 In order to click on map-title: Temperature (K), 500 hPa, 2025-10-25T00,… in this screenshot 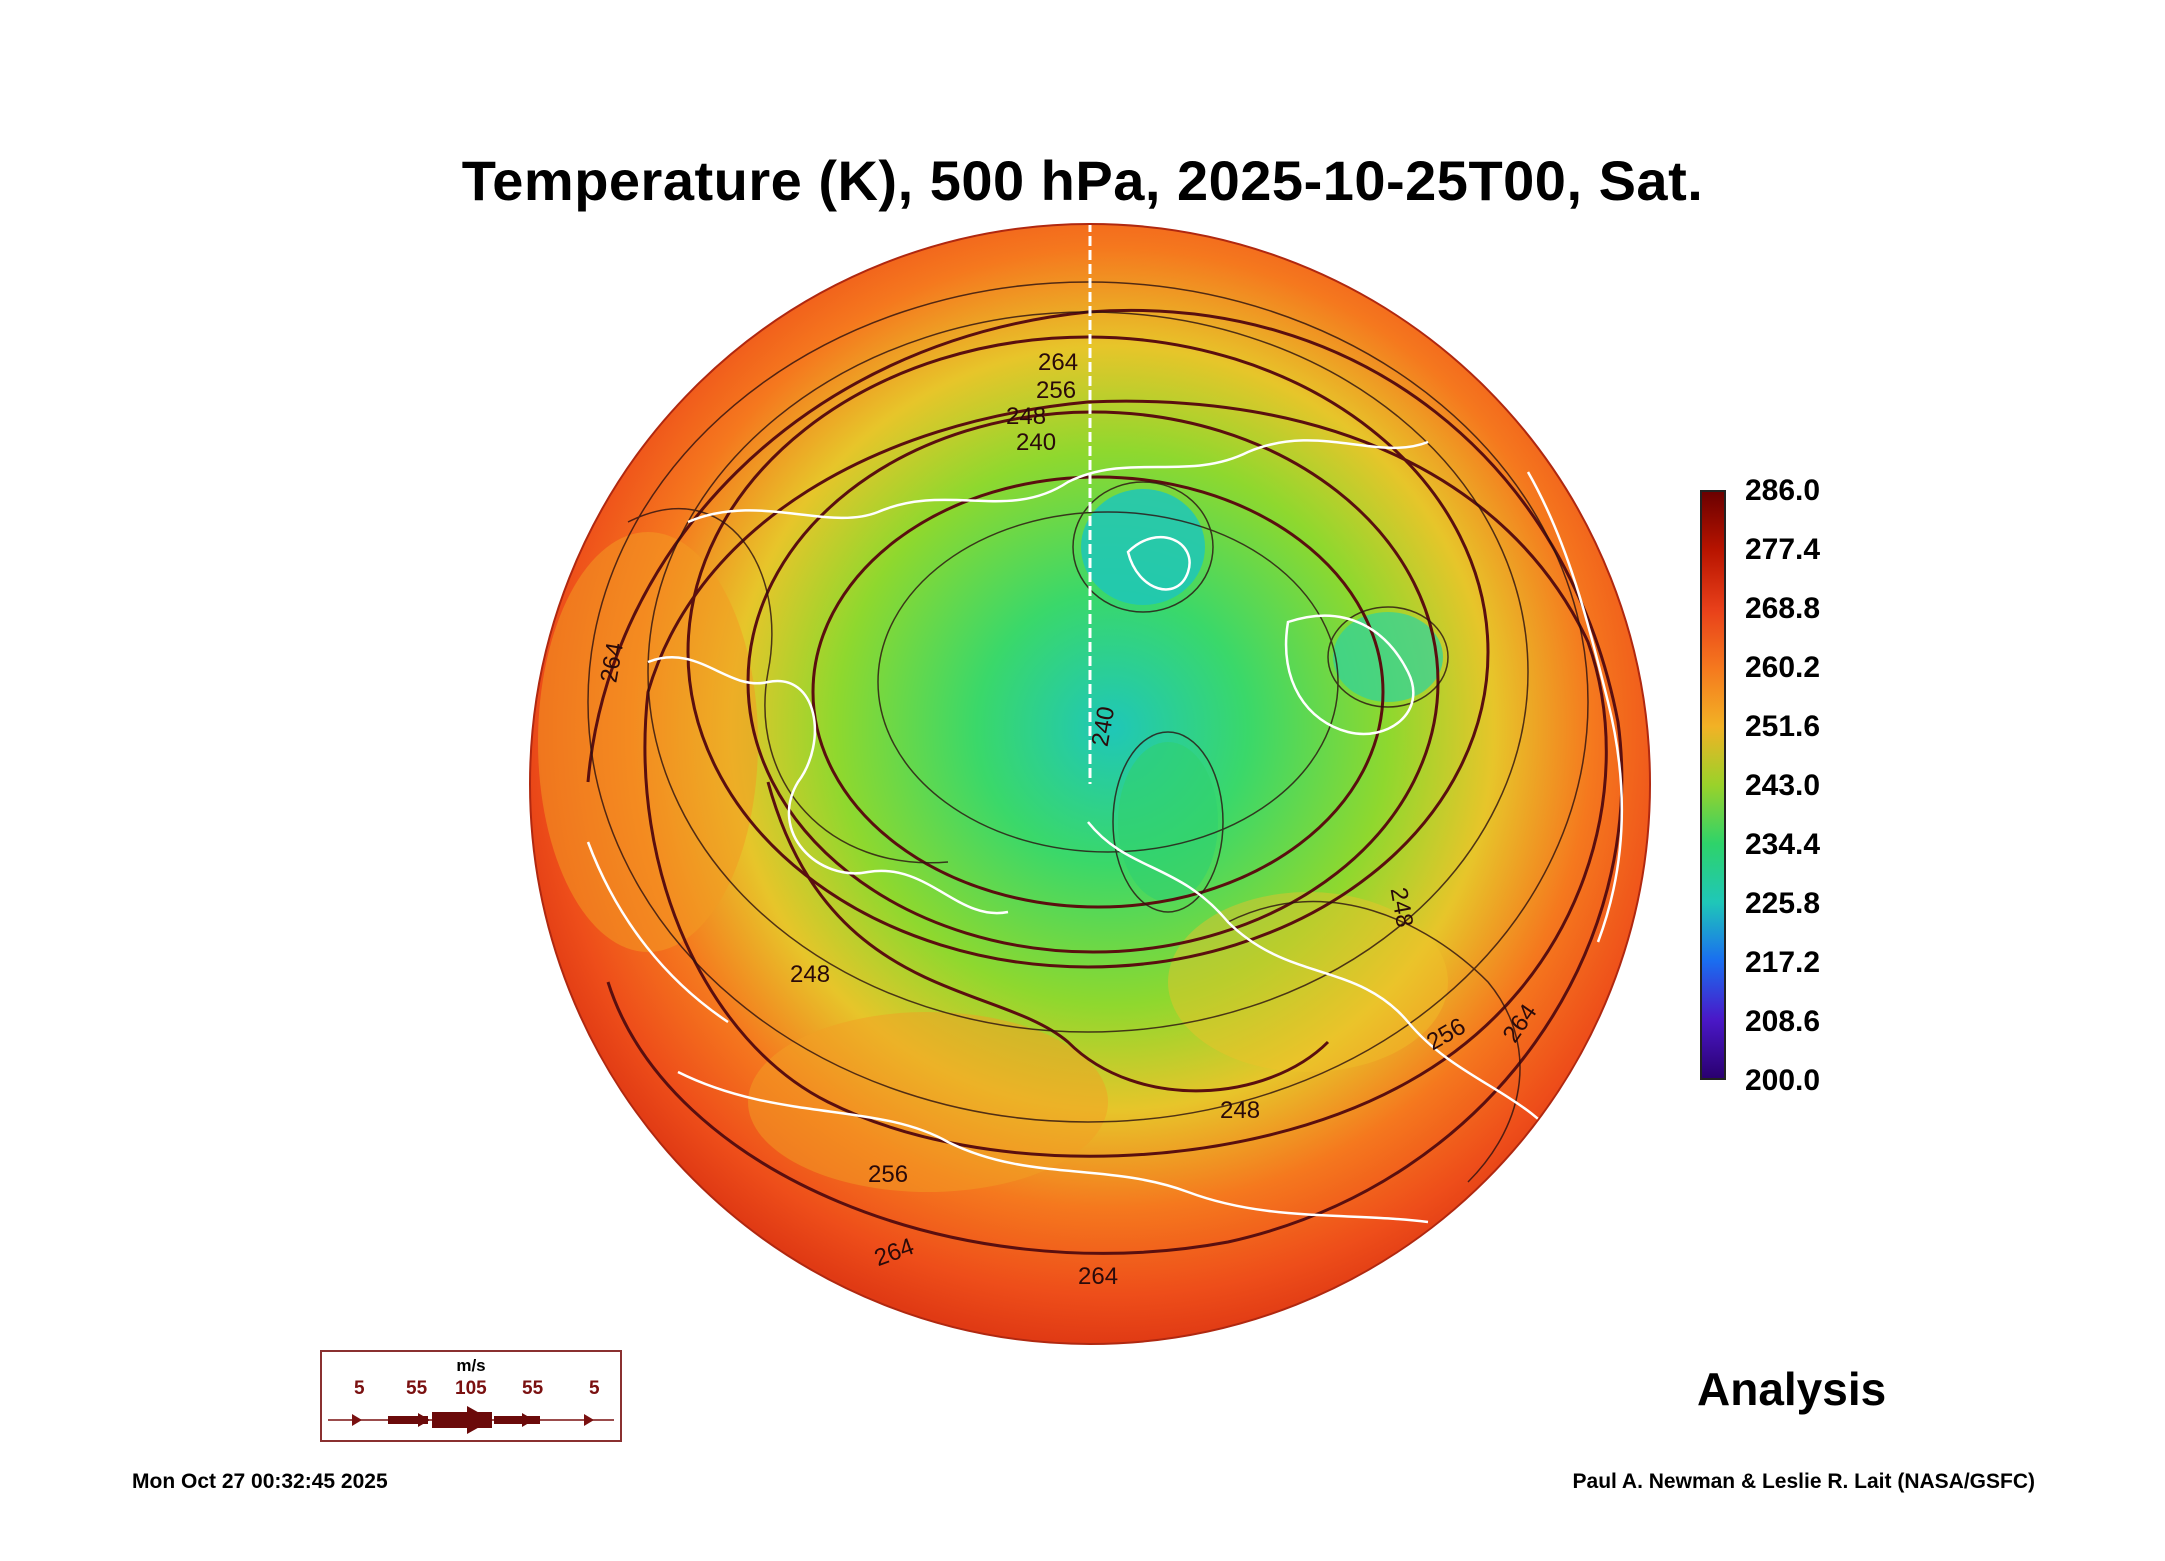, I will do `click(1082, 180)`.